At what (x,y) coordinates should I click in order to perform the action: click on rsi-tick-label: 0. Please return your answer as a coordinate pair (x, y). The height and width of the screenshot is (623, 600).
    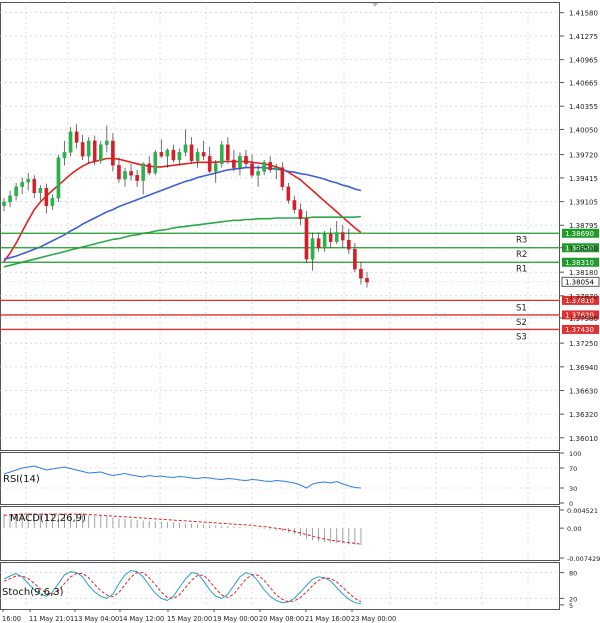
    Looking at the image, I should click on (571, 504).